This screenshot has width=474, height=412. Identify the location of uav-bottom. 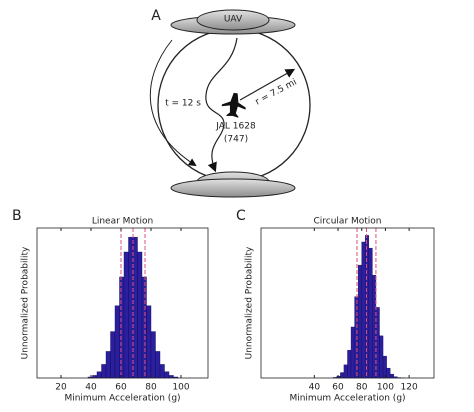
(233, 184).